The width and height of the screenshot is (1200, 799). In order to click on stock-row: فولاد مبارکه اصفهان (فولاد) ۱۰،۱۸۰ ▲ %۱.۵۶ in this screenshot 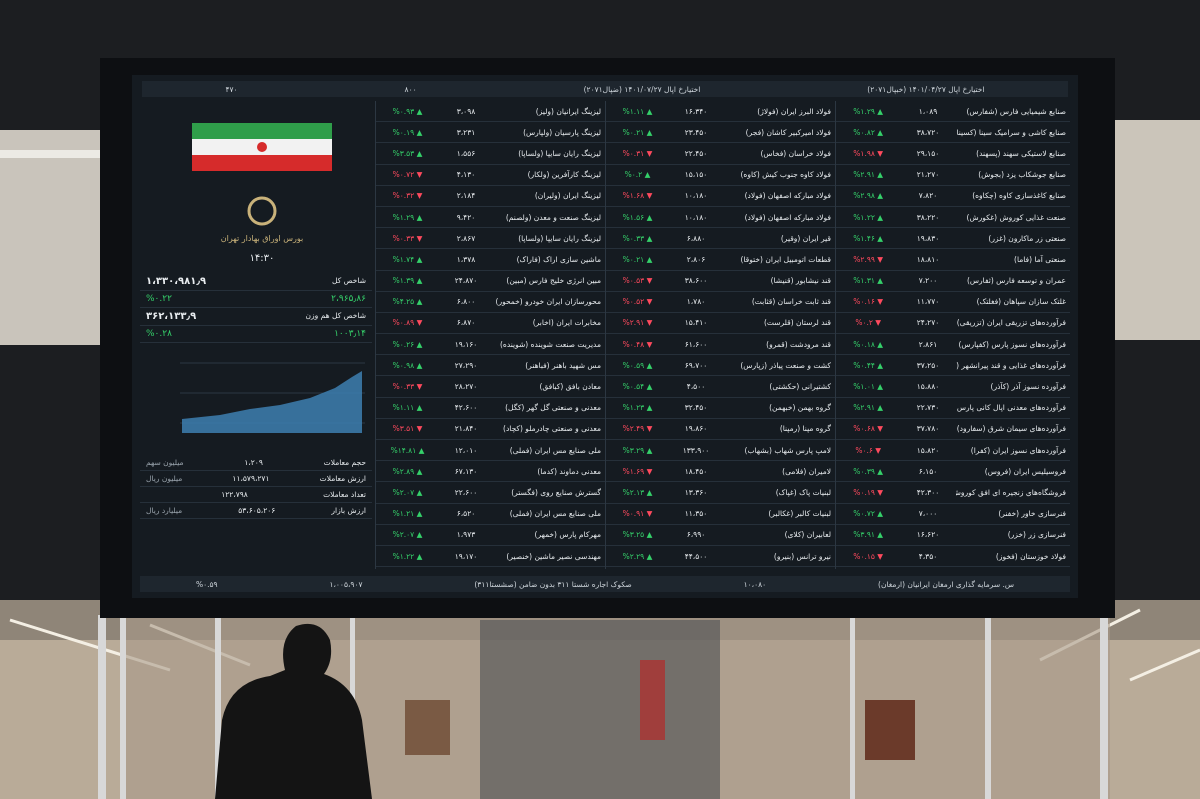, I will do `click(720, 218)`.